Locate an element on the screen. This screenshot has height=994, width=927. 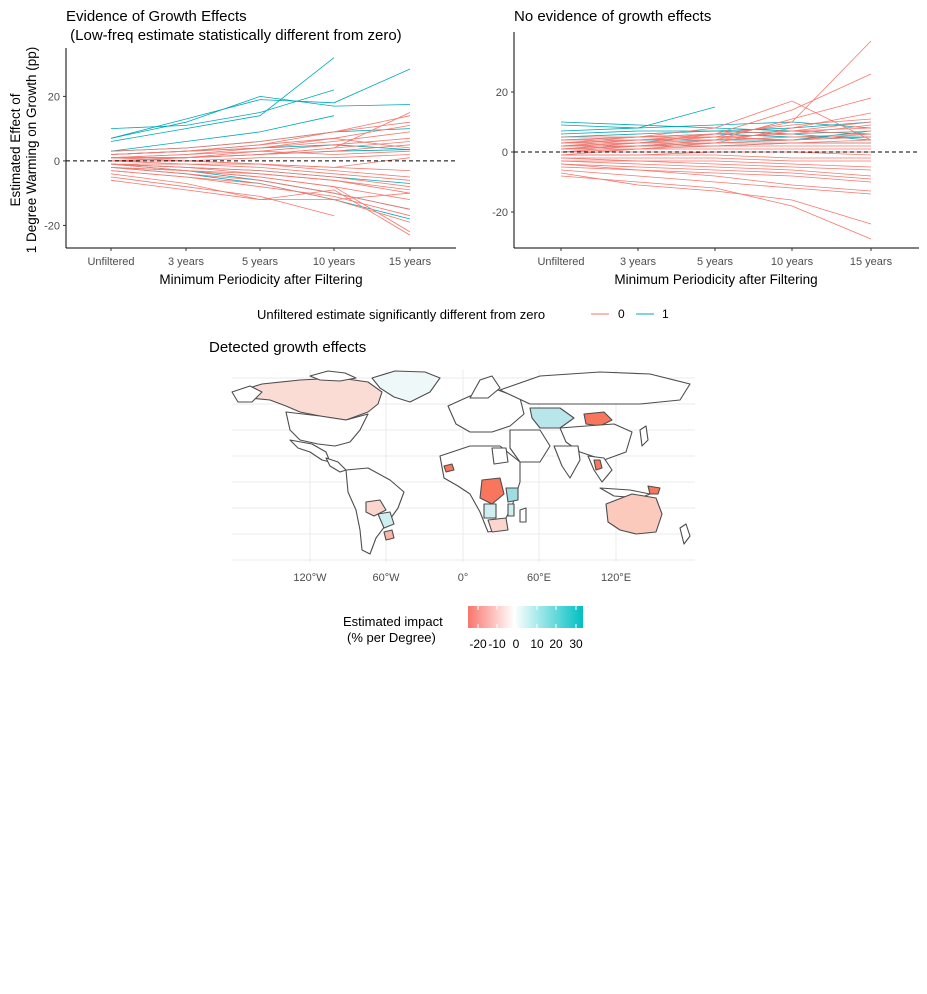
panel1-xlabel: Minimum Periodicity after Filtering is located at coordinates (260, 279).